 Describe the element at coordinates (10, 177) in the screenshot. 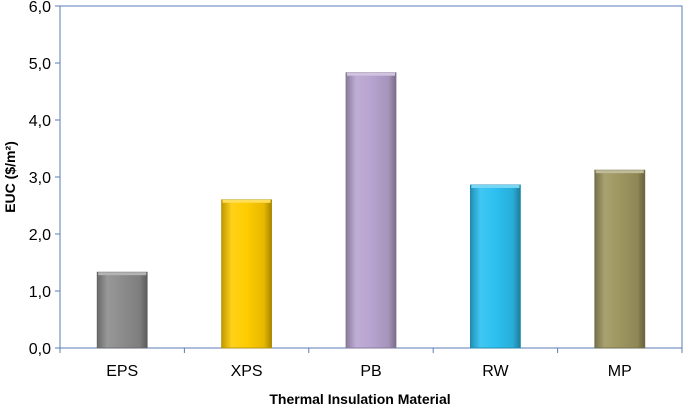

I see `y-axis-title: EUC ($/m²)` at that location.